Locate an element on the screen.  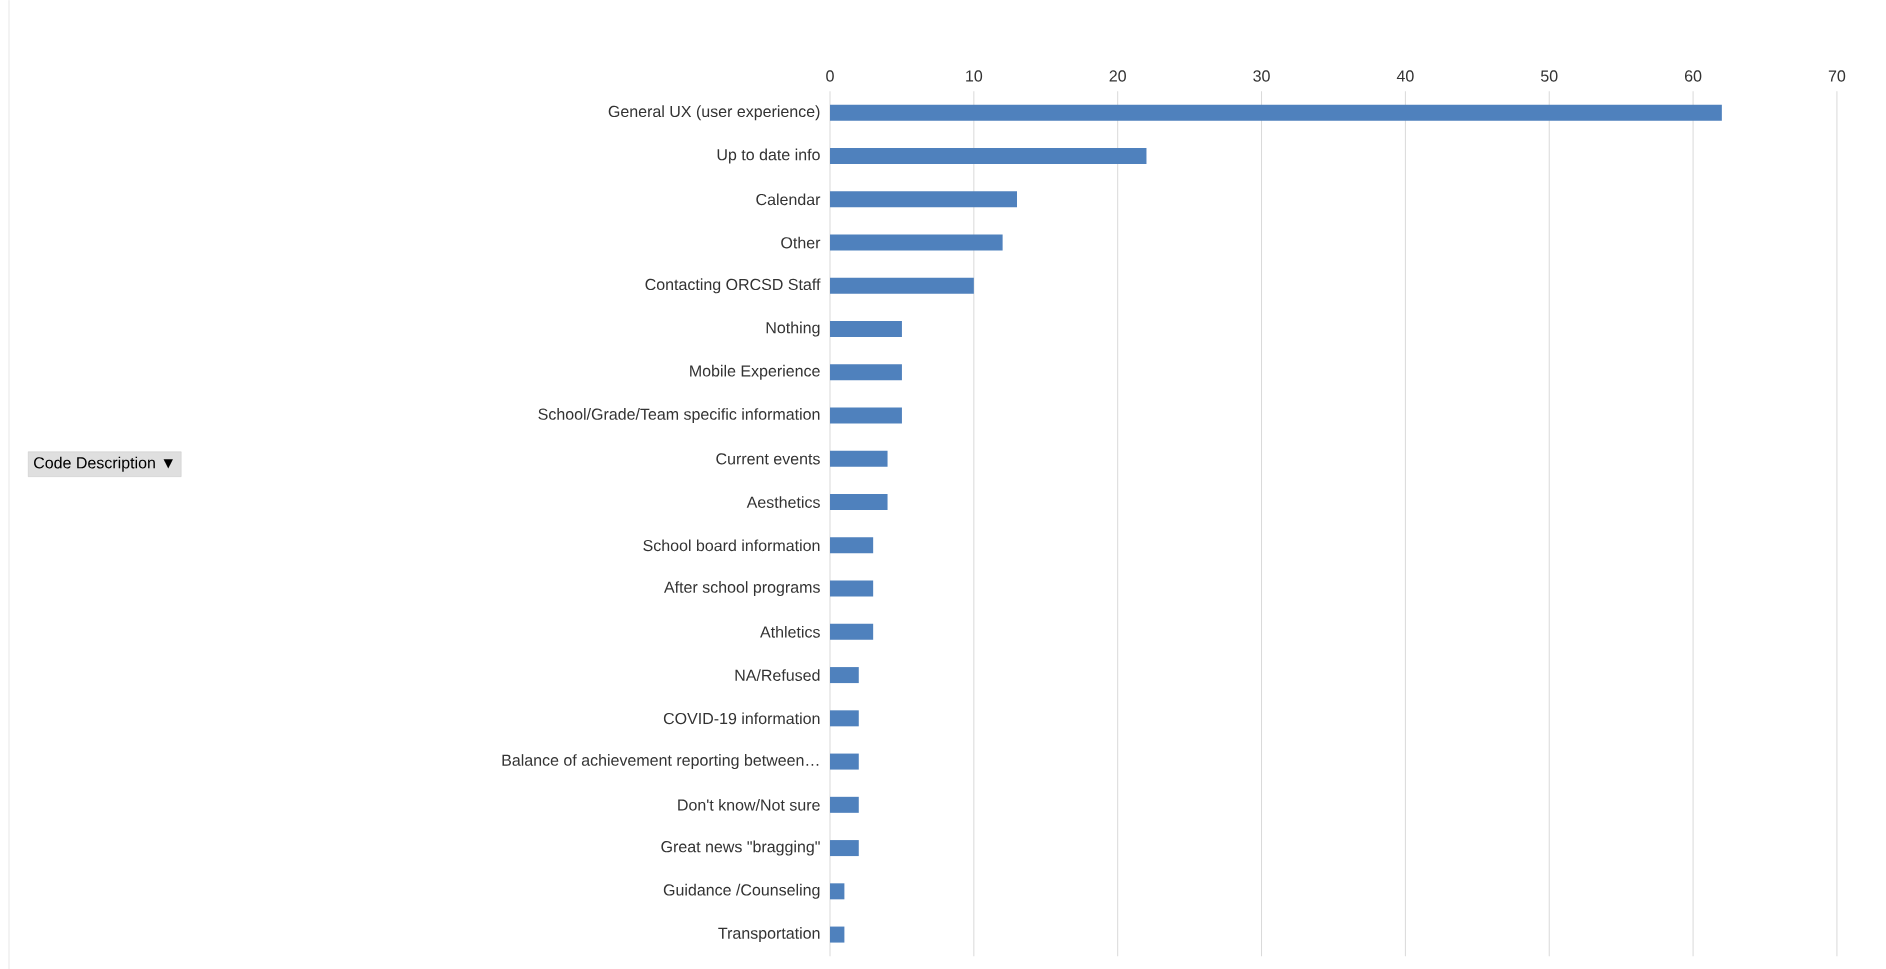
x-tick-label: 60 is located at coordinates (1693, 76).